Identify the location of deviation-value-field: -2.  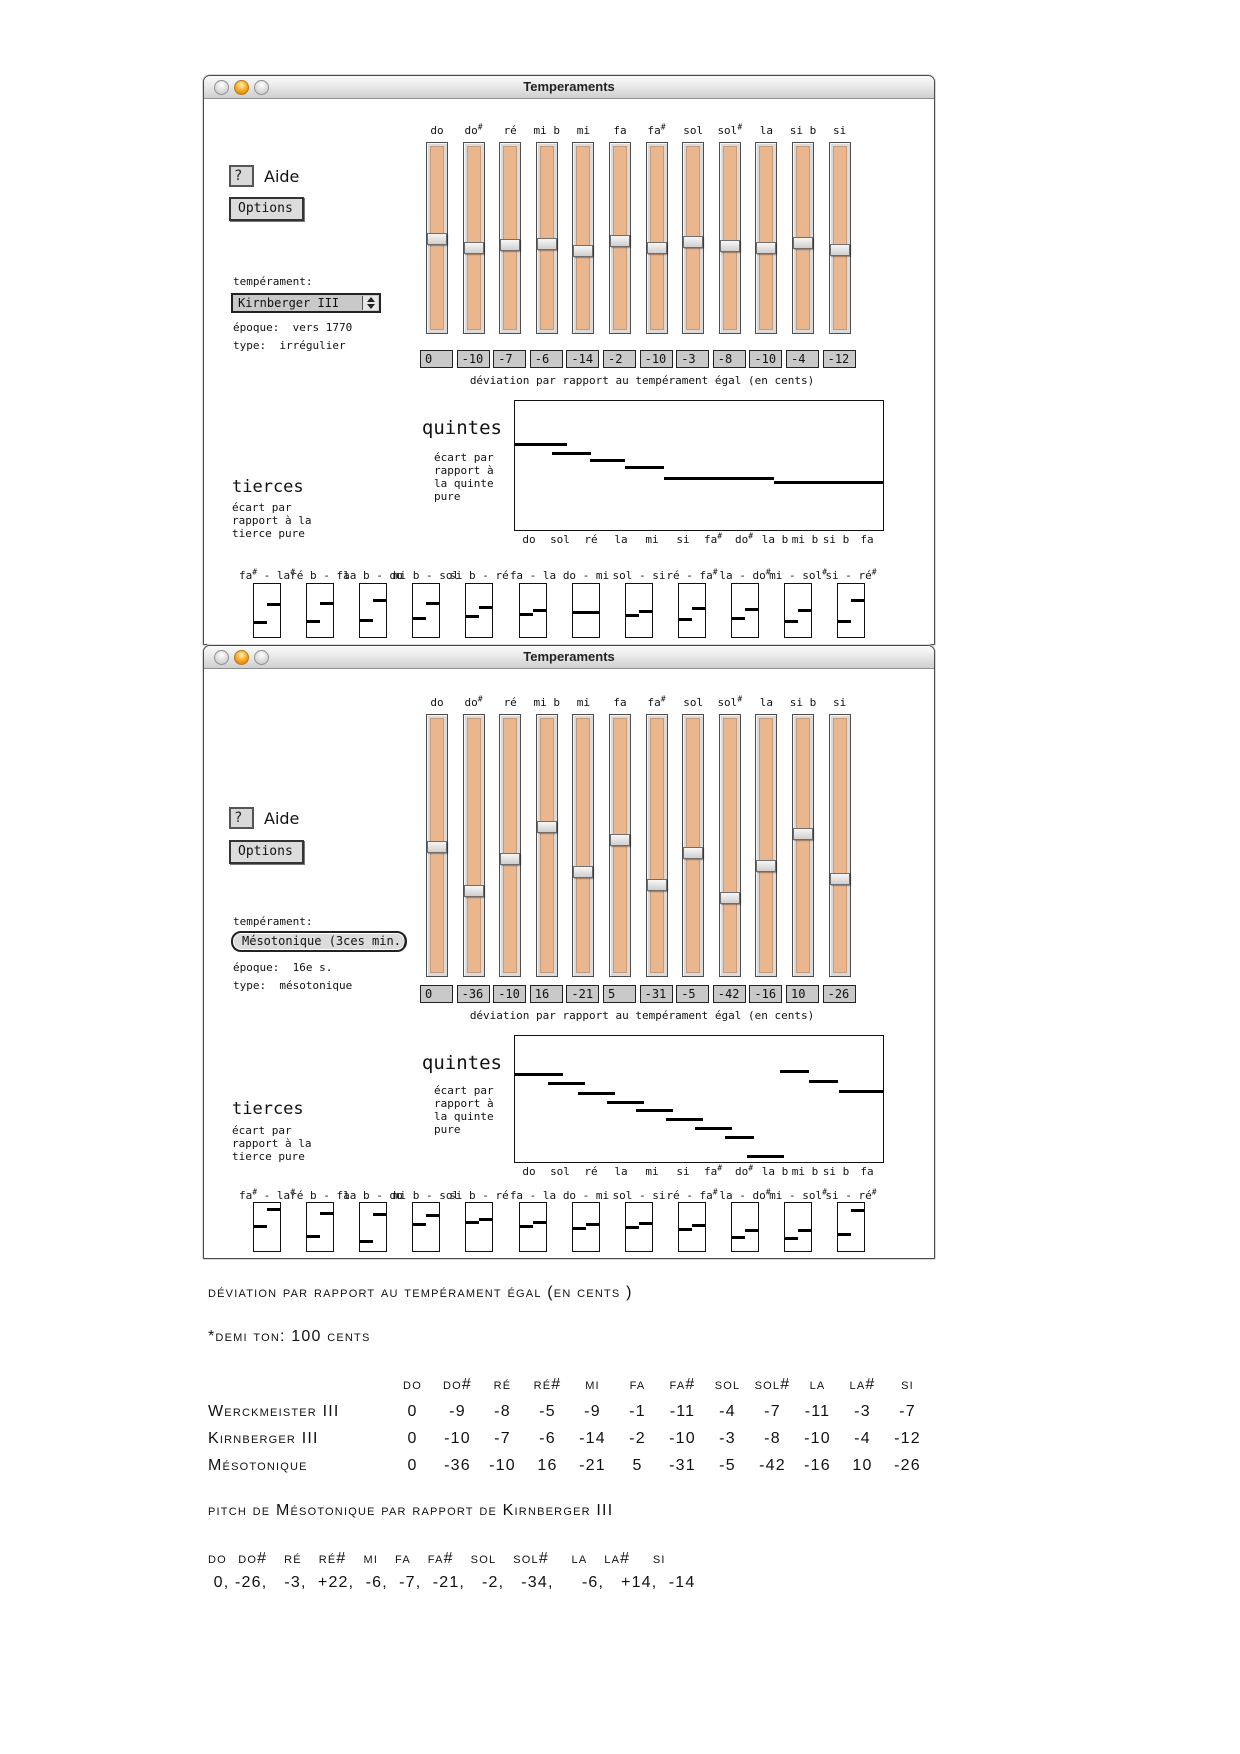
(619, 359).